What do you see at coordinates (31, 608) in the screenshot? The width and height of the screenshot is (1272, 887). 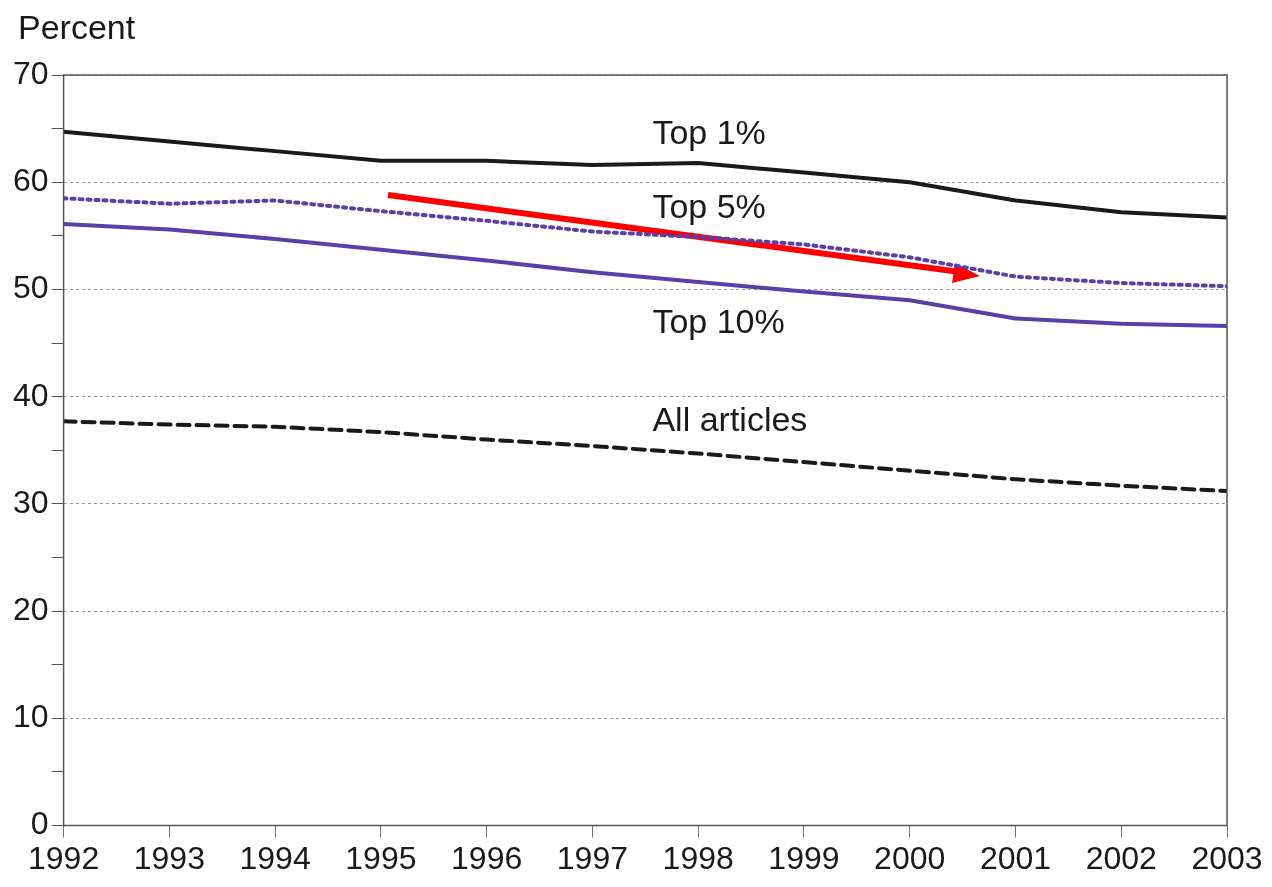 I see `y-tick-label: 20` at bounding box center [31, 608].